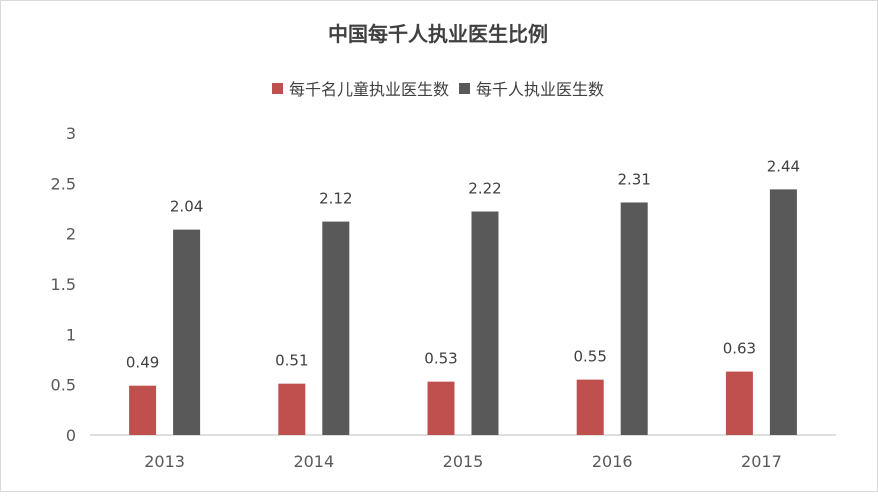 The height and width of the screenshot is (502, 878). I want to click on data-label-series1: 0.49, so click(142, 363).